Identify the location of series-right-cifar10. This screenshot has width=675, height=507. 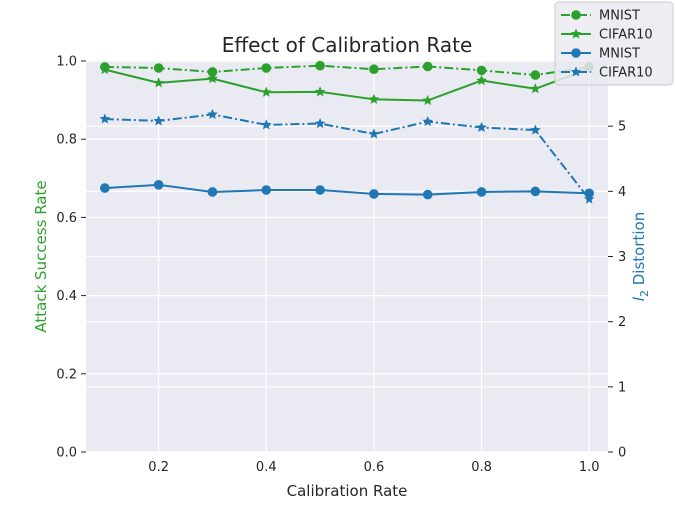
(347, 156).